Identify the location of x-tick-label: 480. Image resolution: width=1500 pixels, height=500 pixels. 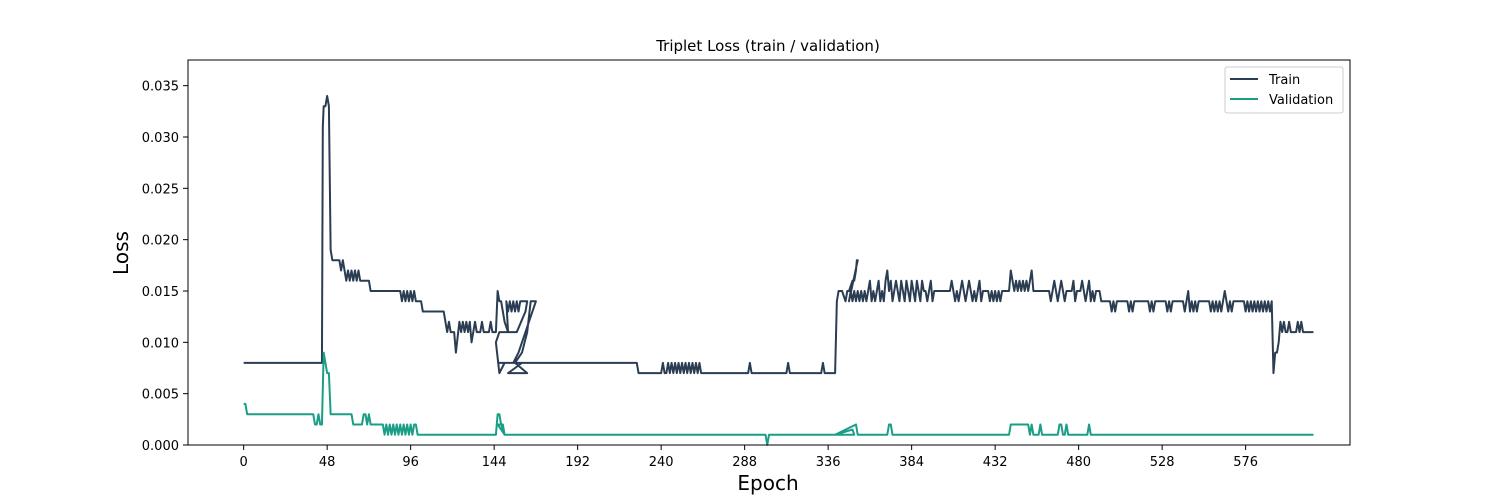
(1078, 462).